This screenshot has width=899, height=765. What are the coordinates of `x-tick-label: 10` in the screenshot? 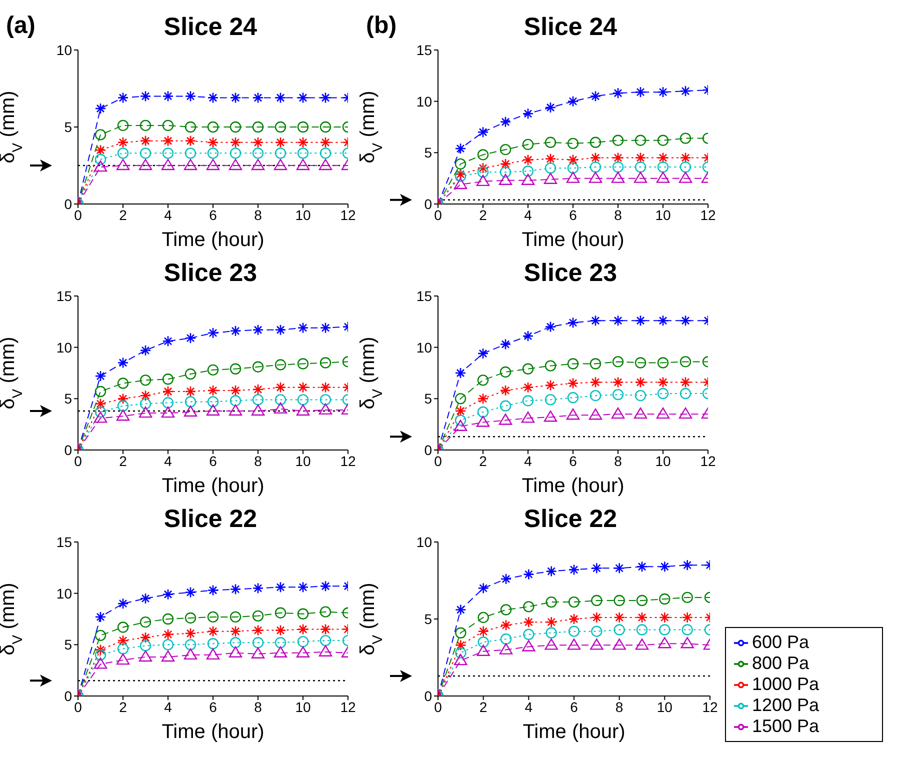 It's located at (663, 214).